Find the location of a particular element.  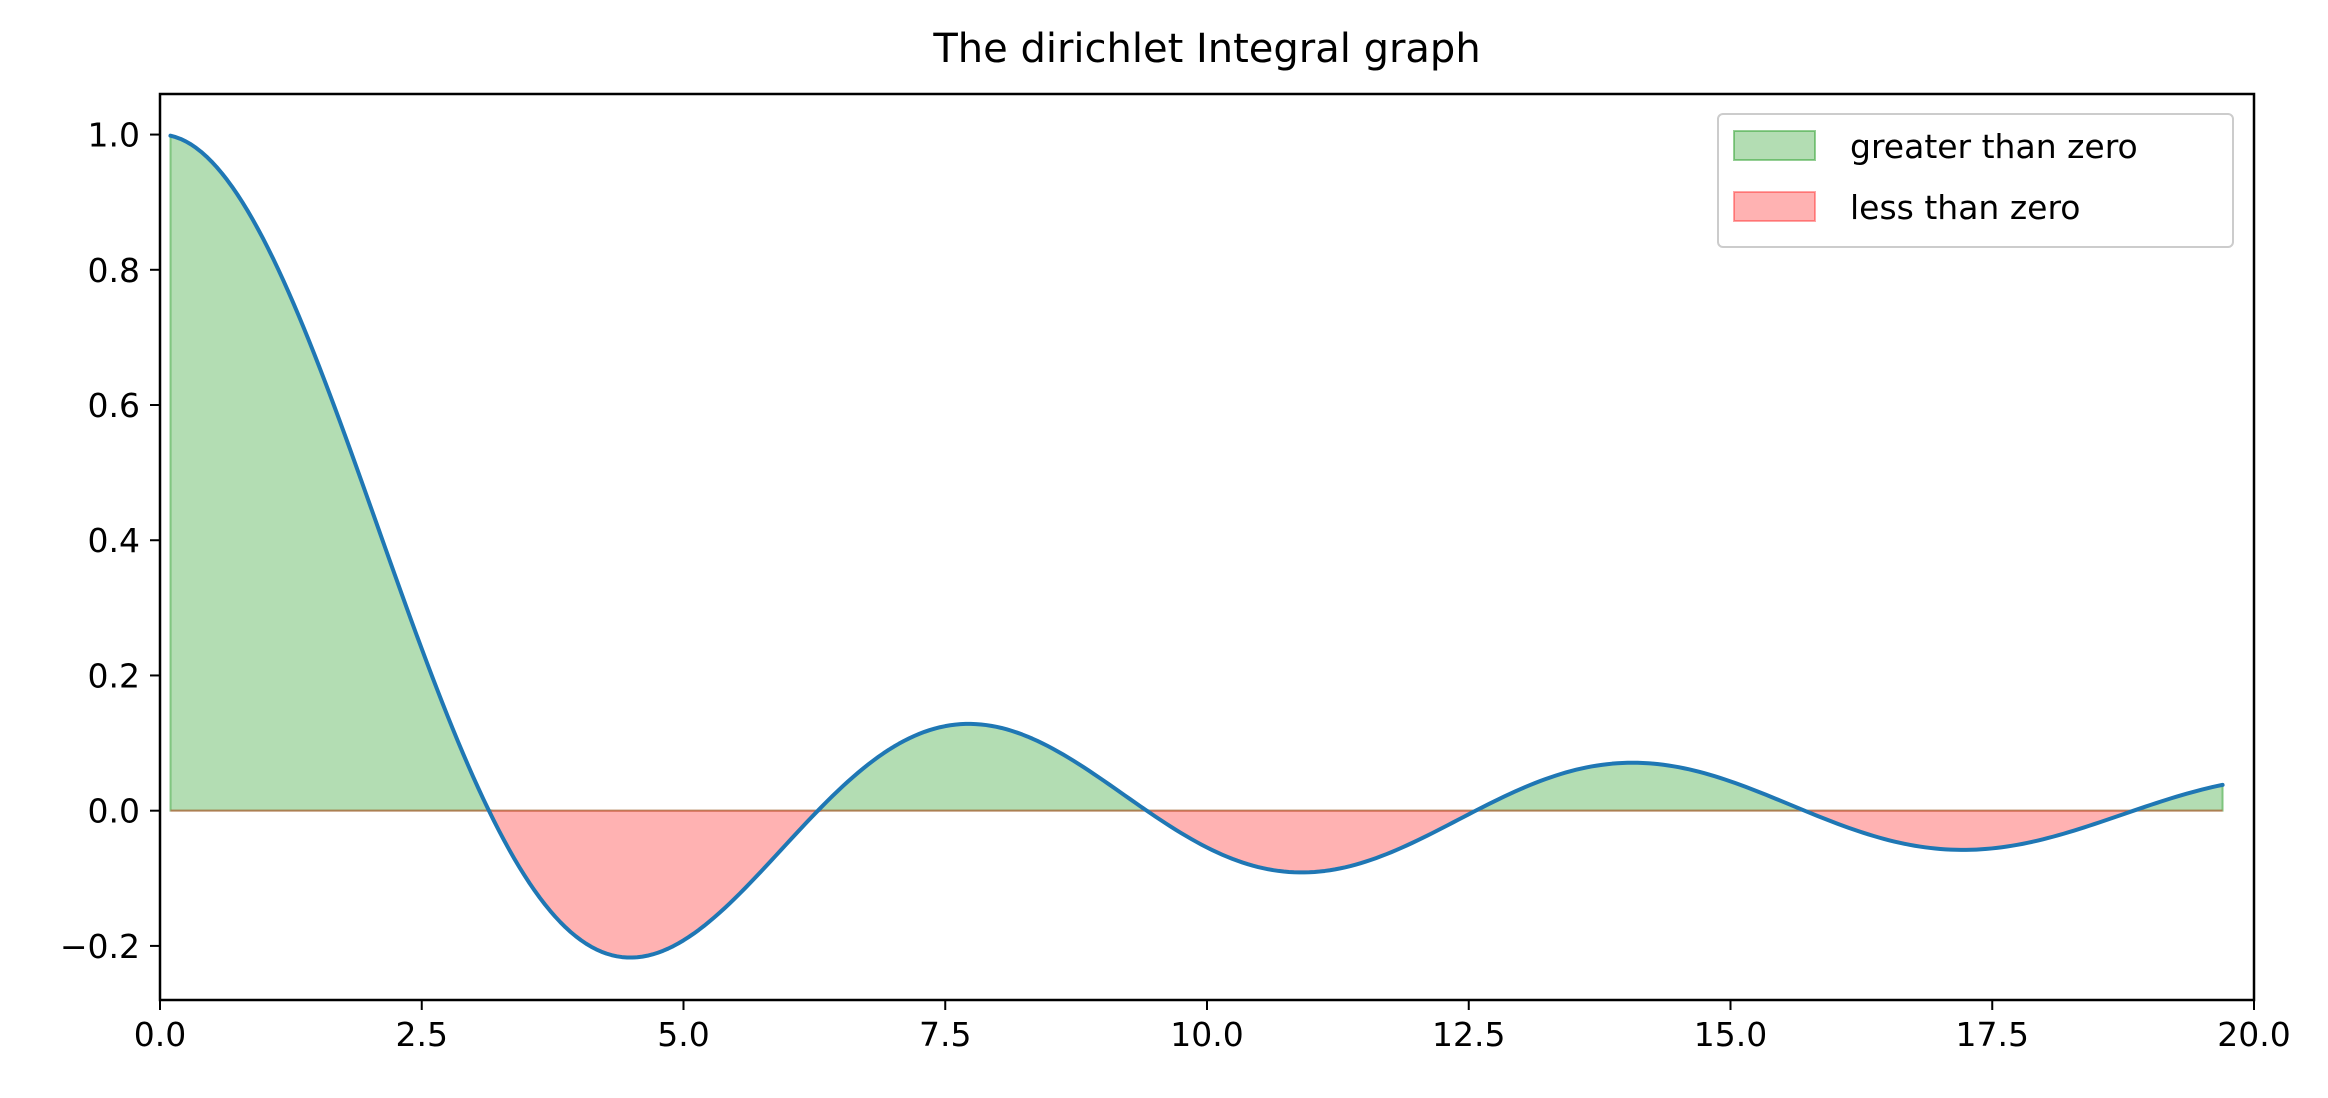

legend-swatch-negative is located at coordinates (1774, 206).